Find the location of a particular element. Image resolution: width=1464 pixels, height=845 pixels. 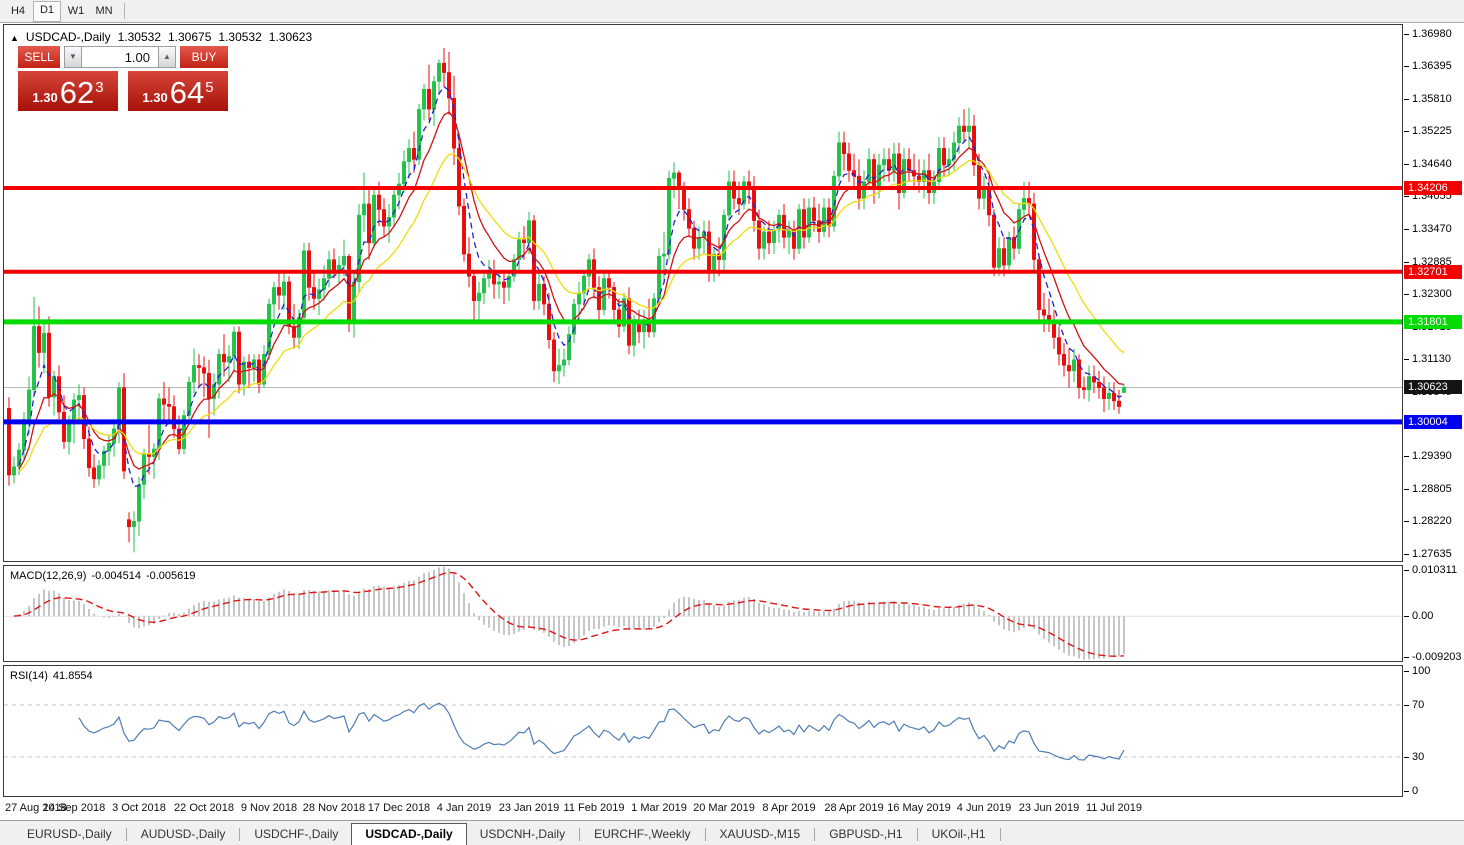

macd-pane: MACD(12,26,9) -0.004514 -0.005619 is located at coordinates (703, 613).